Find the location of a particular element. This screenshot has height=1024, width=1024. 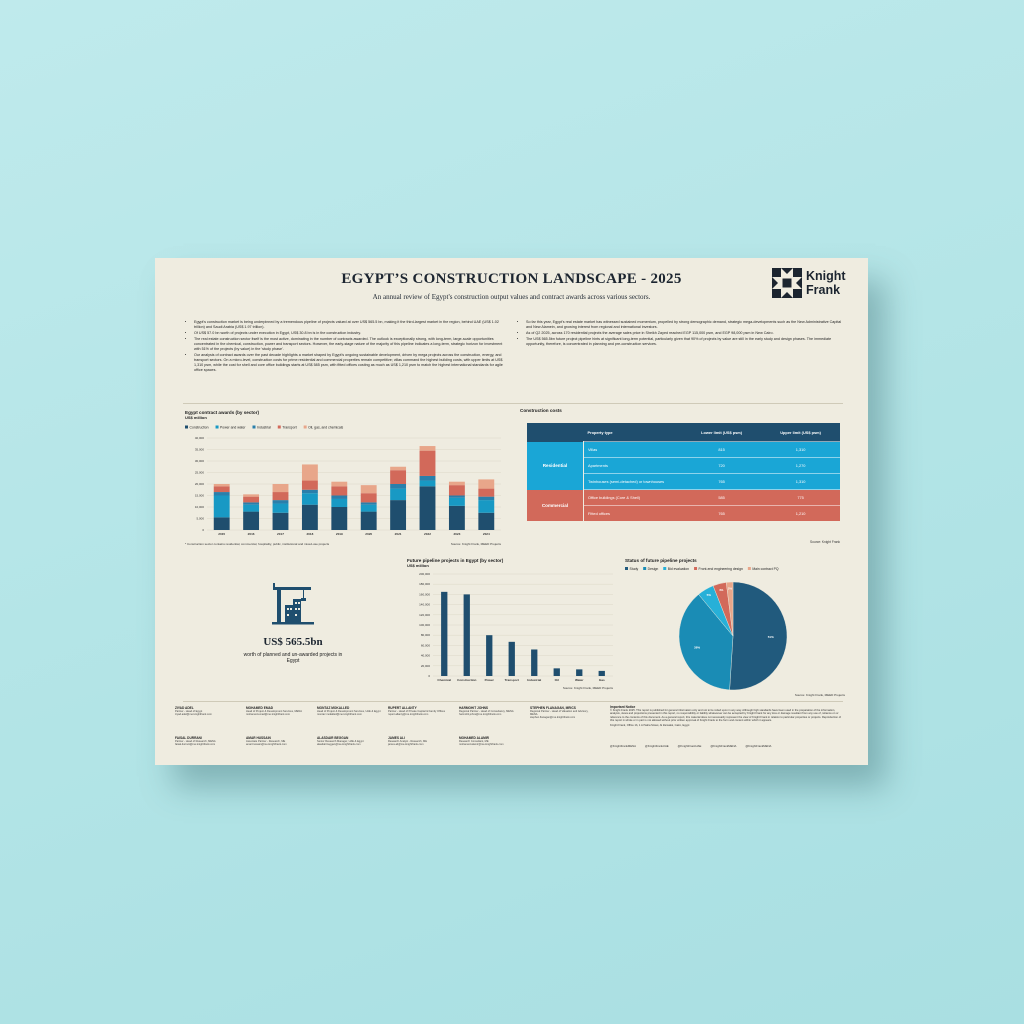

contact-name: MOHAMED EMAD is located at coordinates (260, 708).